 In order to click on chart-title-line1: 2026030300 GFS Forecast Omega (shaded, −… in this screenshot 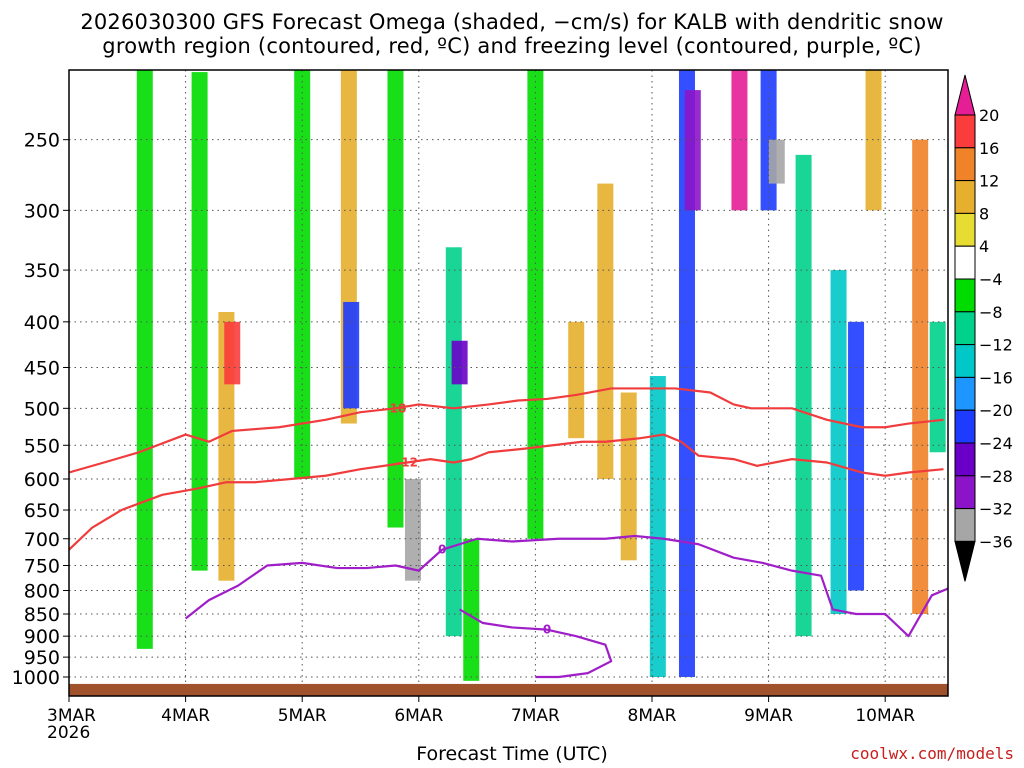, I will do `click(512, 22)`.